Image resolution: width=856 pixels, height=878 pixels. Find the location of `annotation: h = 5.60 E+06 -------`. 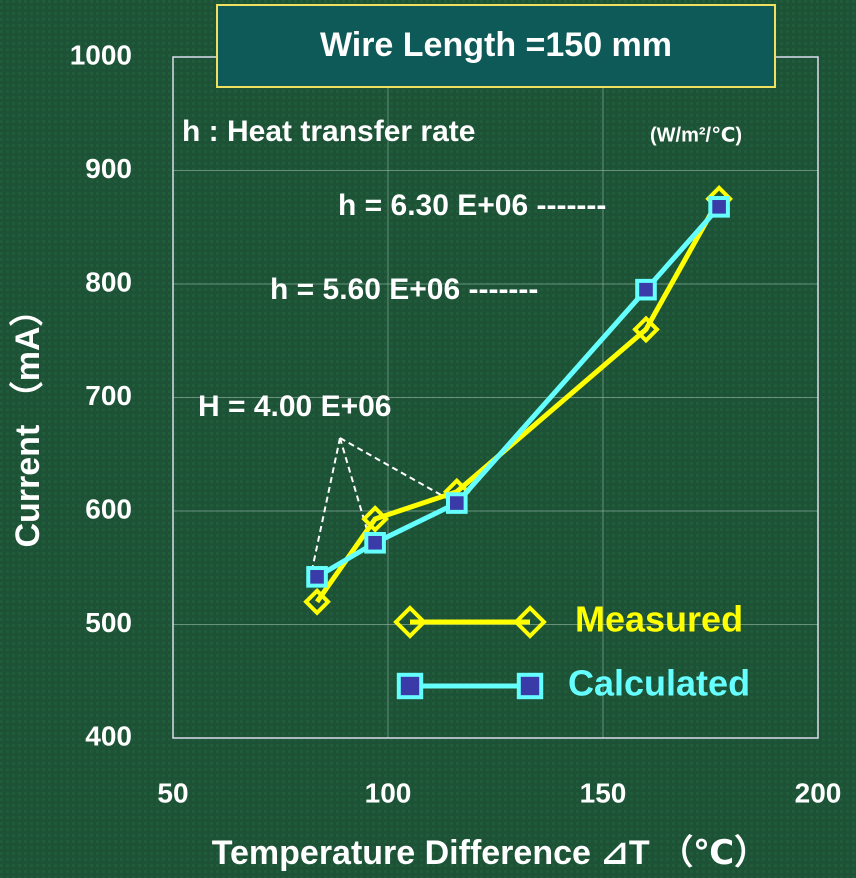

annotation: h = 5.60 E+06 ------- is located at coordinates (404, 289).